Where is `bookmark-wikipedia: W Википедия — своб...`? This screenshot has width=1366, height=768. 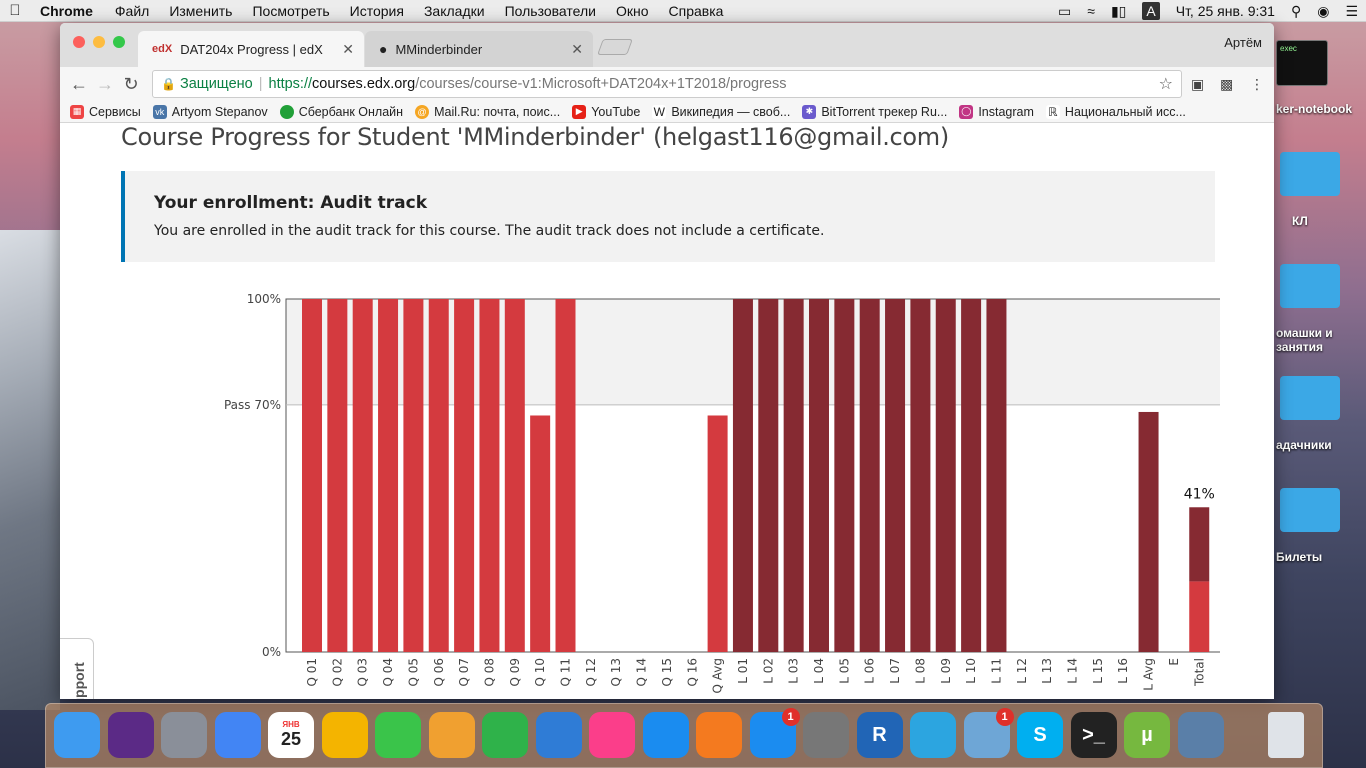
bookmark-wikipedia: W Википедия — своб... is located at coordinates (721, 111).